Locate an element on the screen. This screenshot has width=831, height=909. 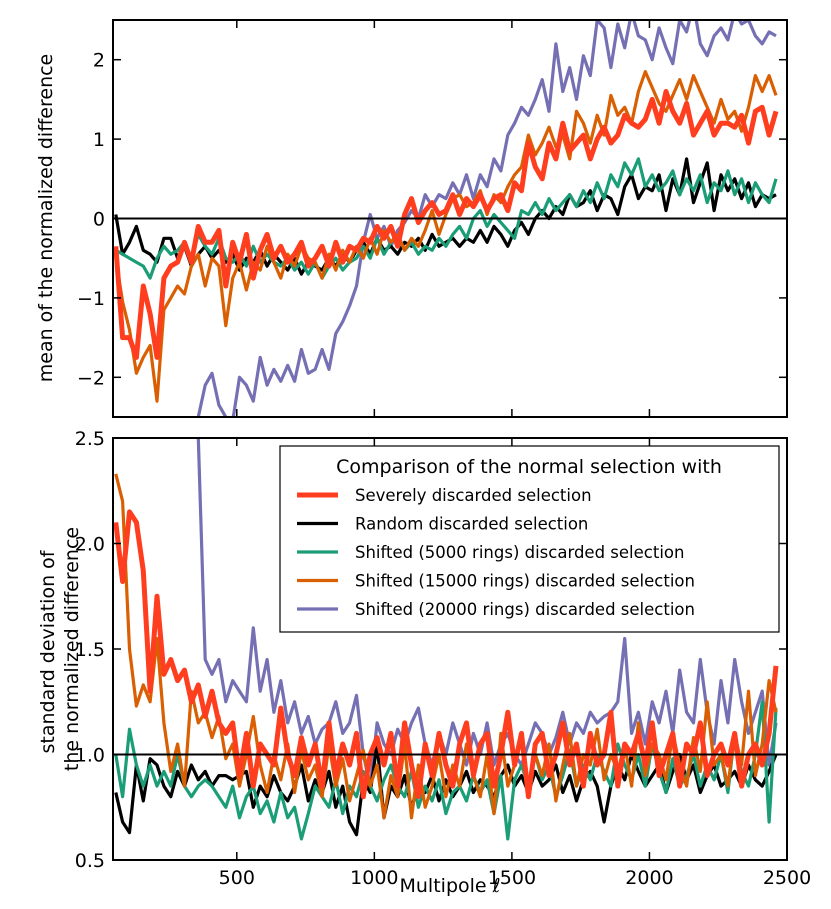
y-tick-label: 2.0 is located at coordinates (90, 545).